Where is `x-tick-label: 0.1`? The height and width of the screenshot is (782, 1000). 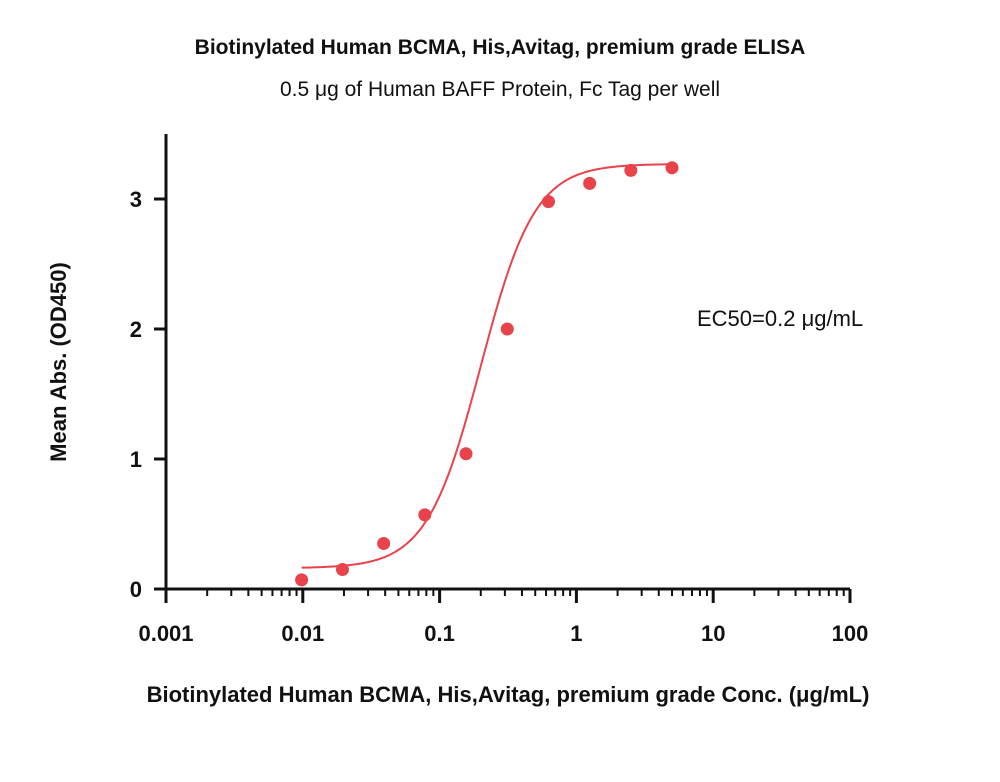
x-tick-label: 0.1 is located at coordinates (439, 633).